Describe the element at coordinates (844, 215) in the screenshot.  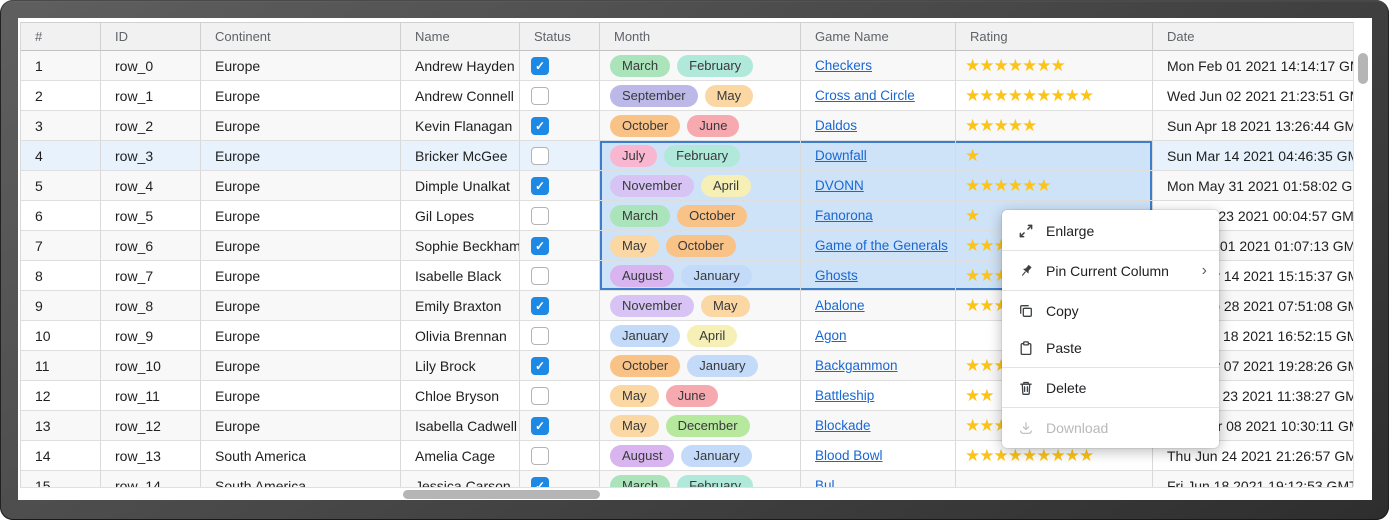
I see `game-link: Fanorona` at that location.